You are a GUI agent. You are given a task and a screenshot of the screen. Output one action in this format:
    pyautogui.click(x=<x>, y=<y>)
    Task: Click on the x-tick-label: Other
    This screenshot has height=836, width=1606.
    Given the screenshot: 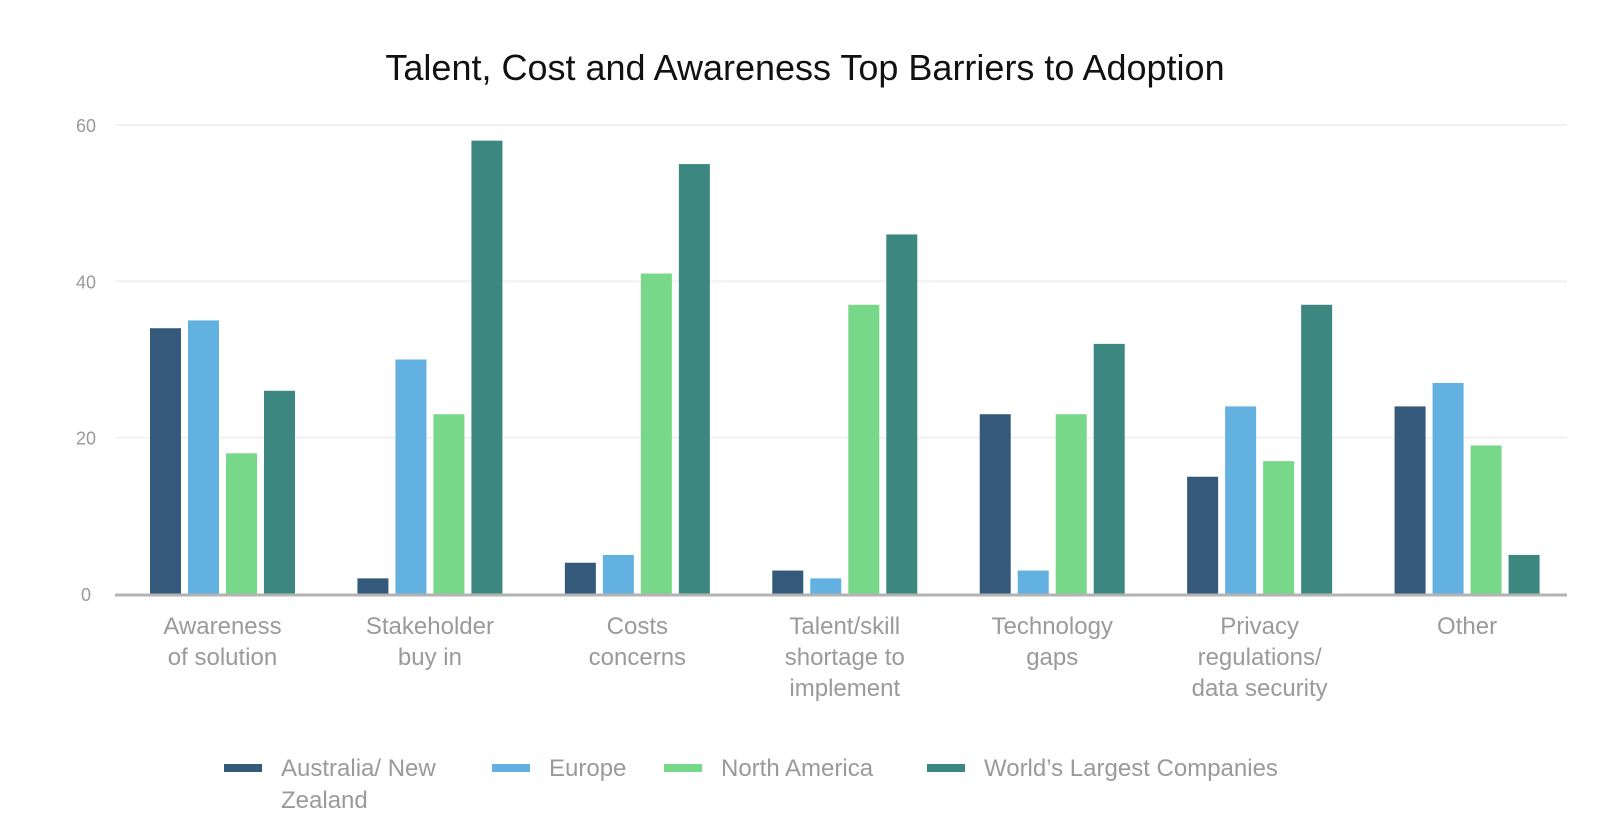 What is the action you would take?
    pyautogui.click(x=1467, y=626)
    